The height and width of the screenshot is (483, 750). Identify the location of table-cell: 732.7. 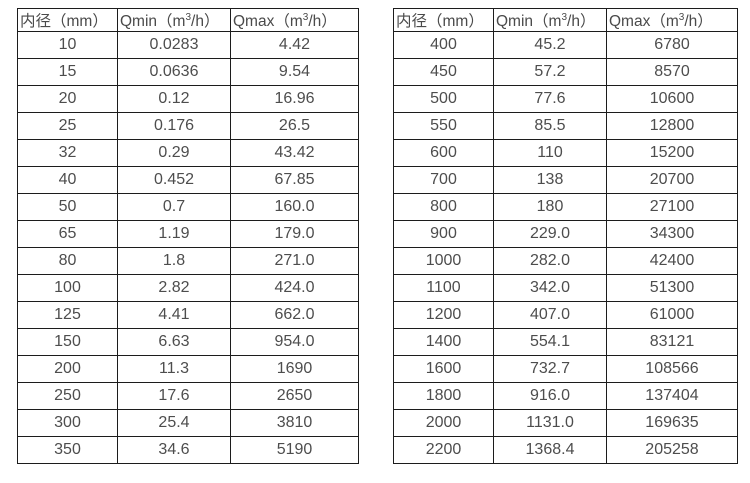
(550, 369).